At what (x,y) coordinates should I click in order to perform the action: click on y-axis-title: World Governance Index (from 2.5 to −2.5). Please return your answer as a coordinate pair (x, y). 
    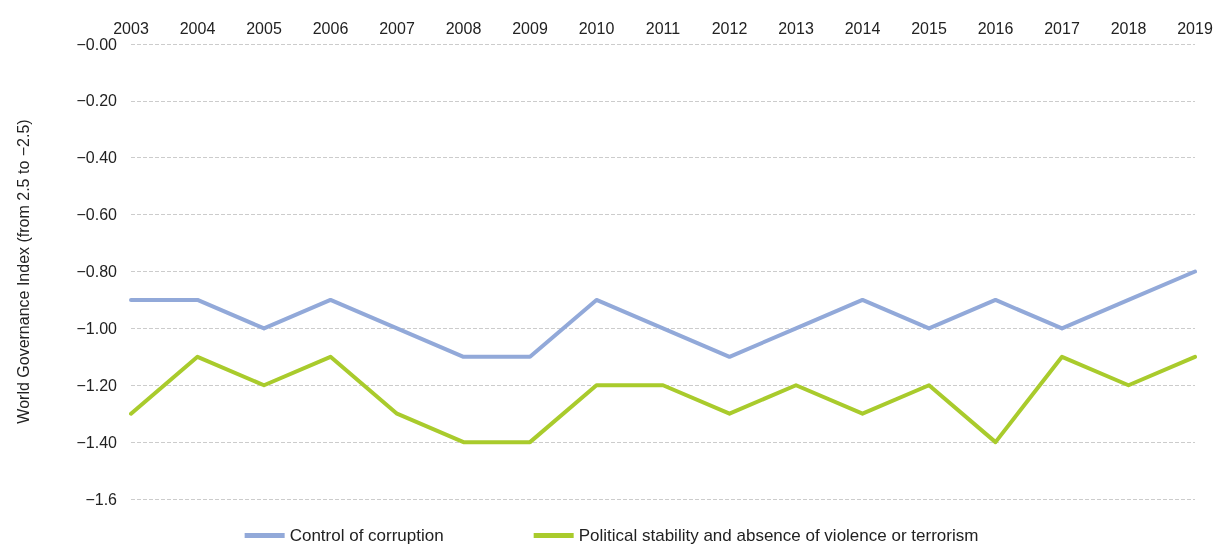
    Looking at the image, I should click on (23, 271).